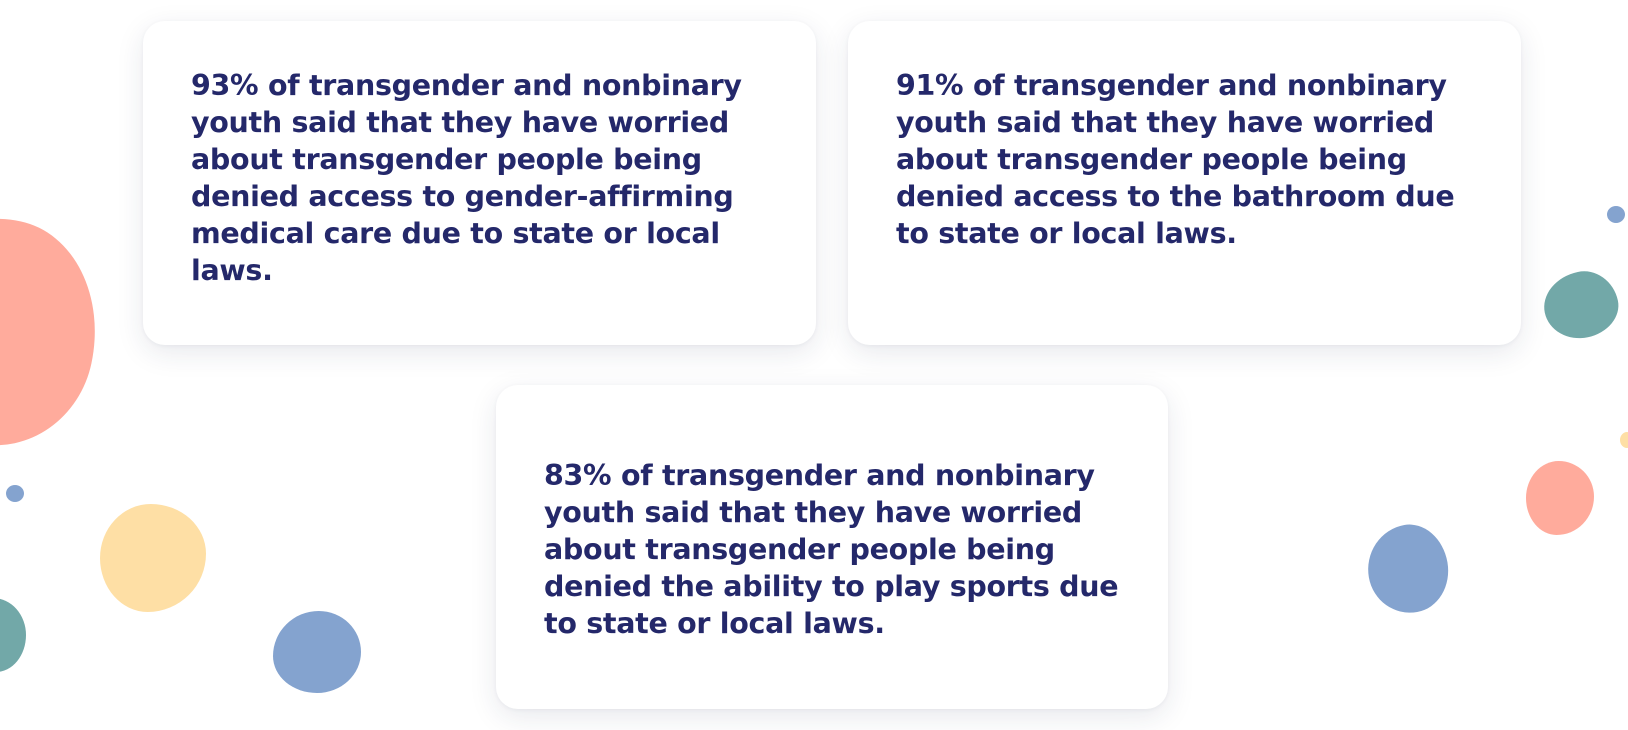 The width and height of the screenshot is (1628, 730). What do you see at coordinates (59, 331) in the screenshot?
I see `coral-blob-large` at bounding box center [59, 331].